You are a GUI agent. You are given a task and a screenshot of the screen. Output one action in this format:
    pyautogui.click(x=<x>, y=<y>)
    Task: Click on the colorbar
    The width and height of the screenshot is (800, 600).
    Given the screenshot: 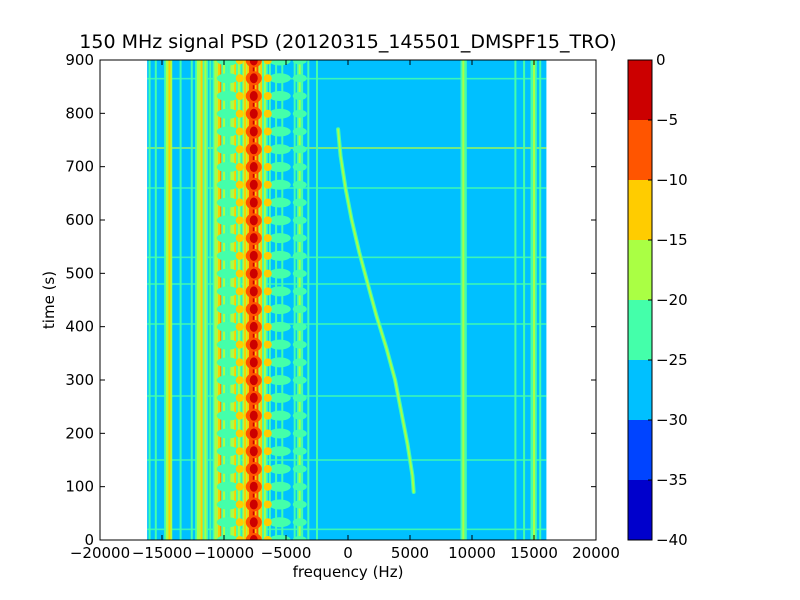 What is the action you would take?
    pyautogui.click(x=640, y=300)
    